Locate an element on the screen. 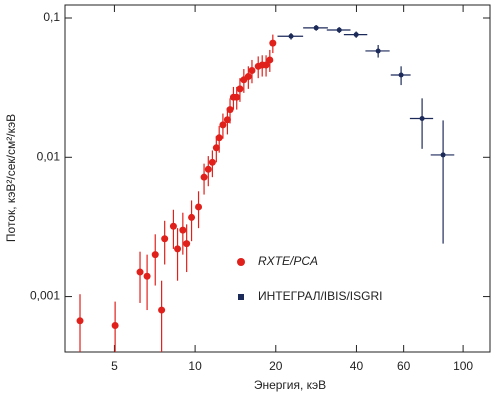 The image size is (500, 401). x-tick-label: 60 is located at coordinates (404, 366).